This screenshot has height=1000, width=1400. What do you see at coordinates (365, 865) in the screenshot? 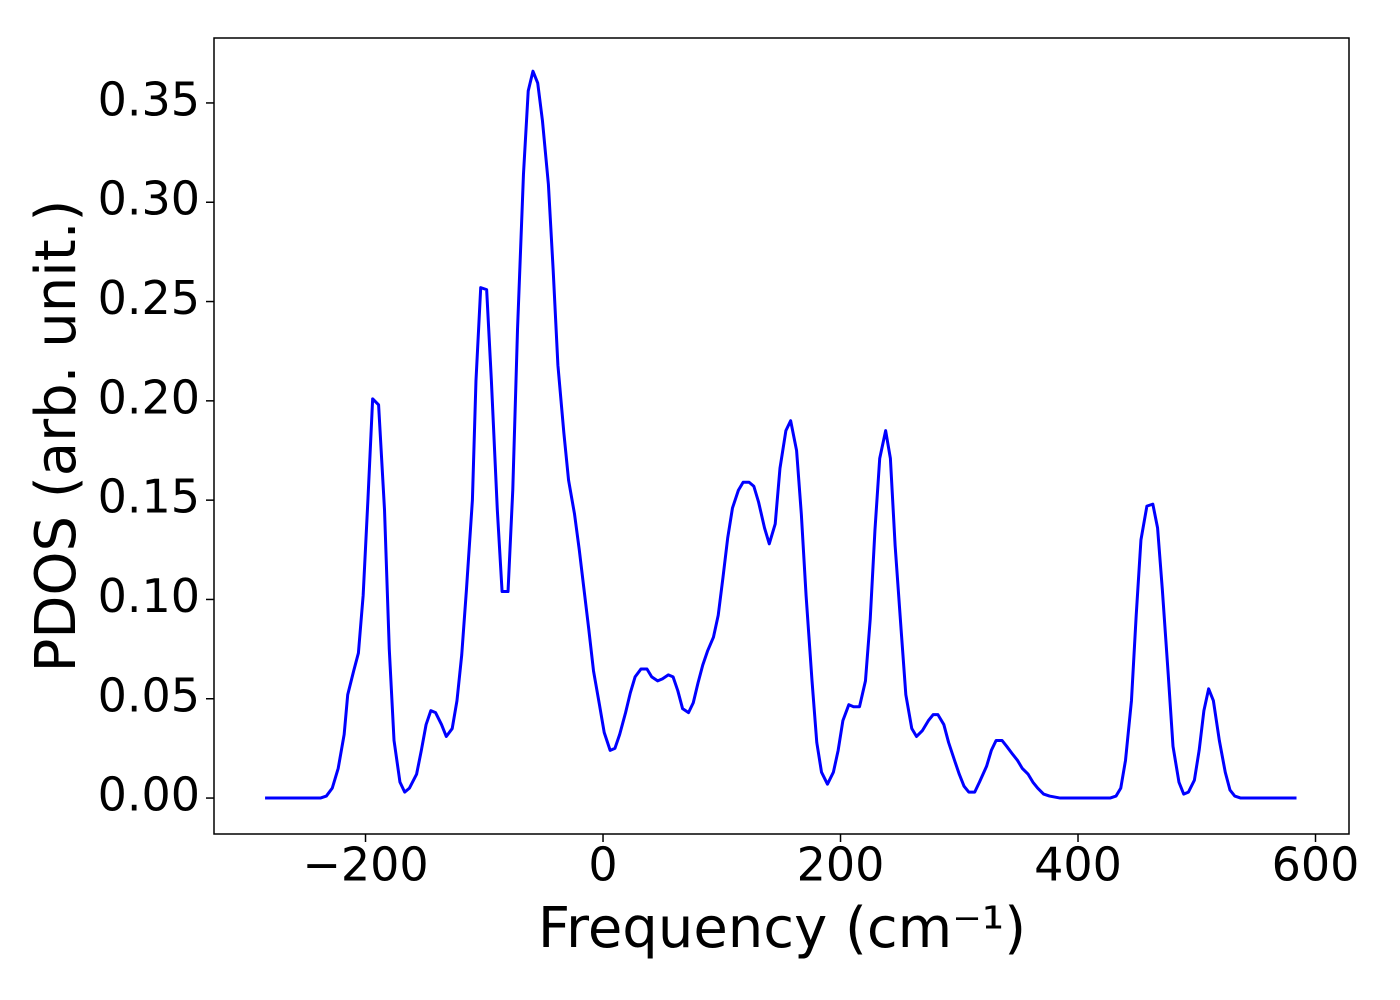
I see `x-tick-label: −200` at bounding box center [365, 865].